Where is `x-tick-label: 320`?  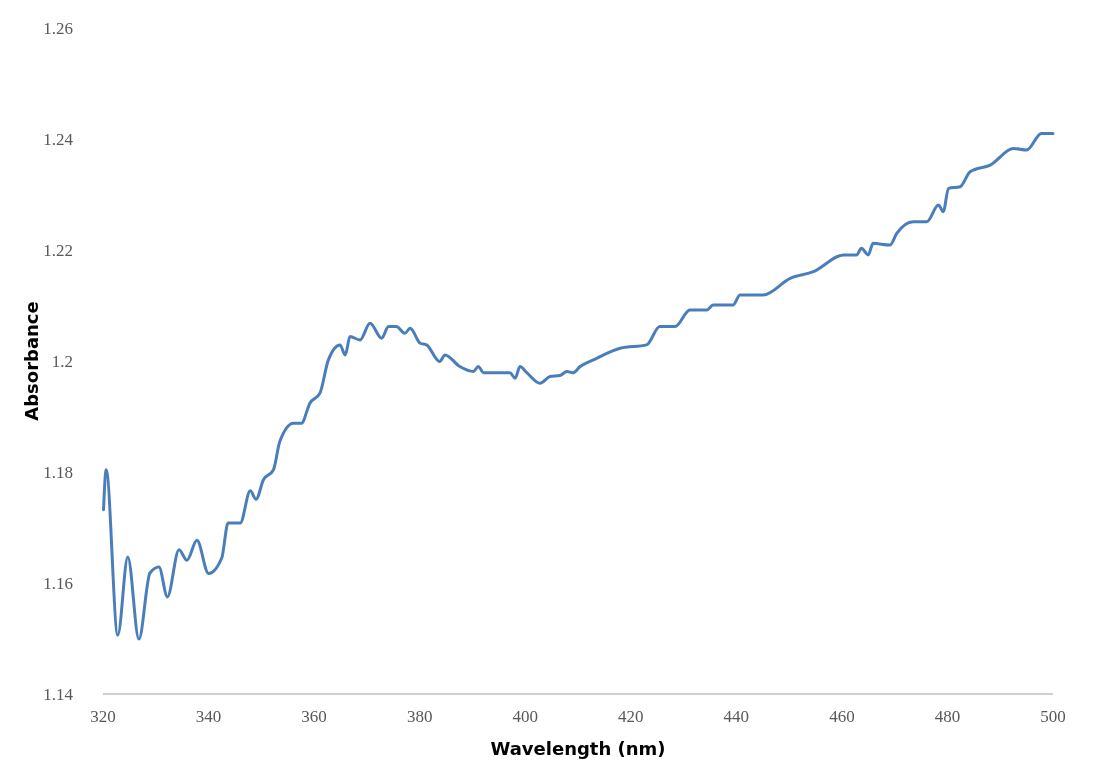 x-tick-label: 320 is located at coordinates (103, 716).